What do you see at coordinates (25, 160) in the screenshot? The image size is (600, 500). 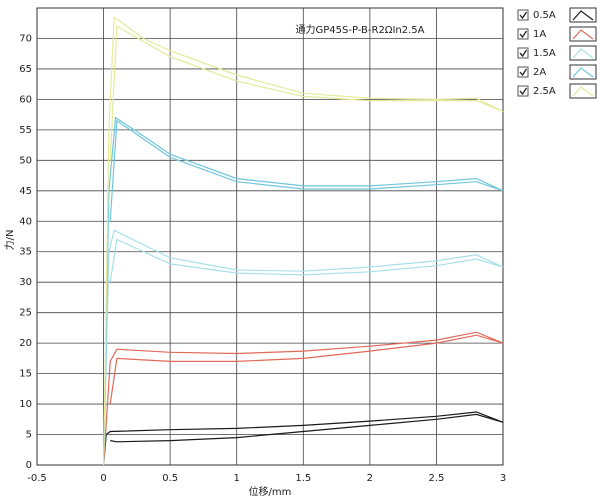 I see `y-tick-label: 50` at bounding box center [25, 160].